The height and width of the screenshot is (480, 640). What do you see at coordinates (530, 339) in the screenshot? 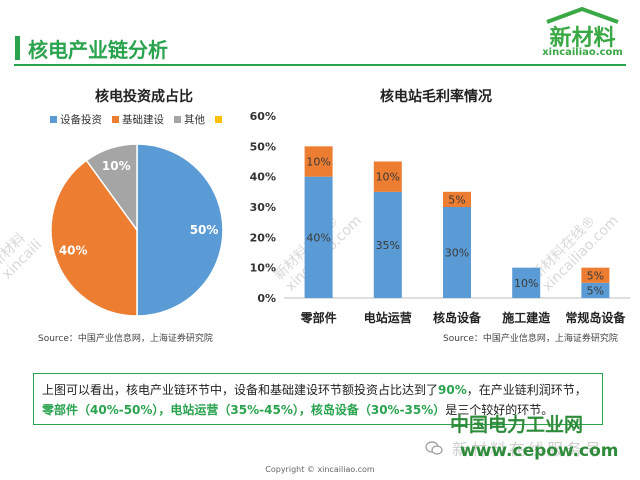
I see `bar-source-note: Source：中国产业信息网，上海证券研究院` at bounding box center [530, 339].